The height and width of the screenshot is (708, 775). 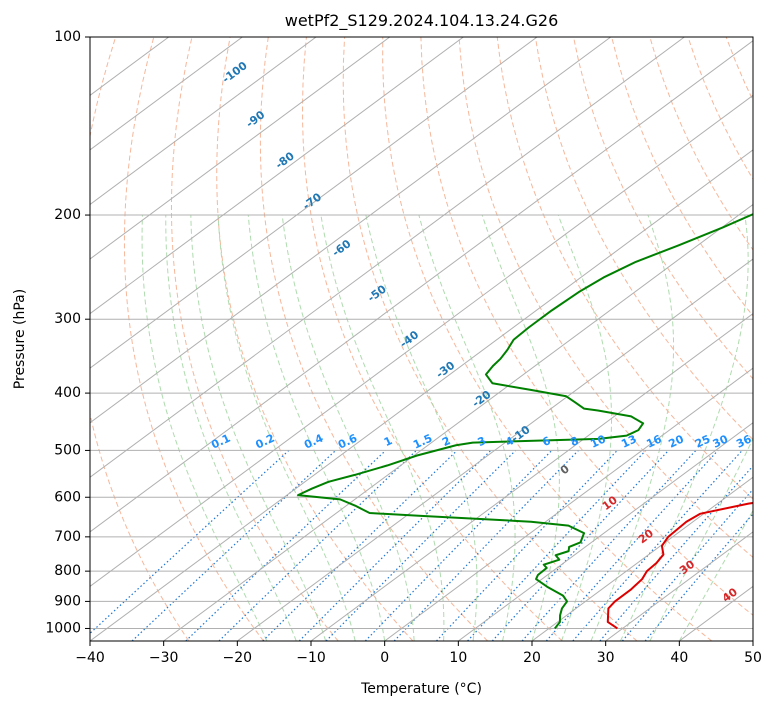 I want to click on mixing-ratio-label: 16, so click(x=654, y=441).